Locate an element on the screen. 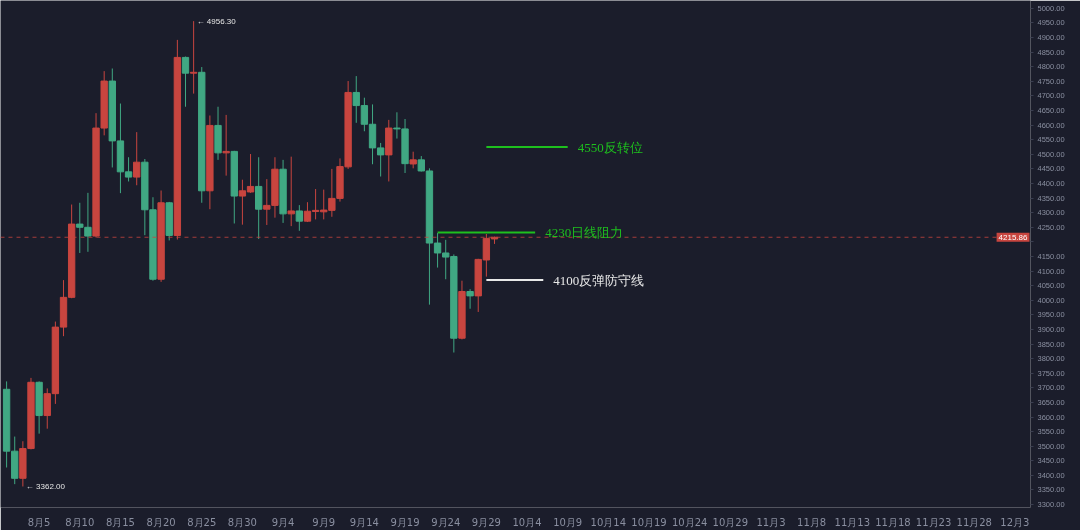 The height and width of the screenshot is (530, 1080). x-tick-label: 10月9 is located at coordinates (568, 522).